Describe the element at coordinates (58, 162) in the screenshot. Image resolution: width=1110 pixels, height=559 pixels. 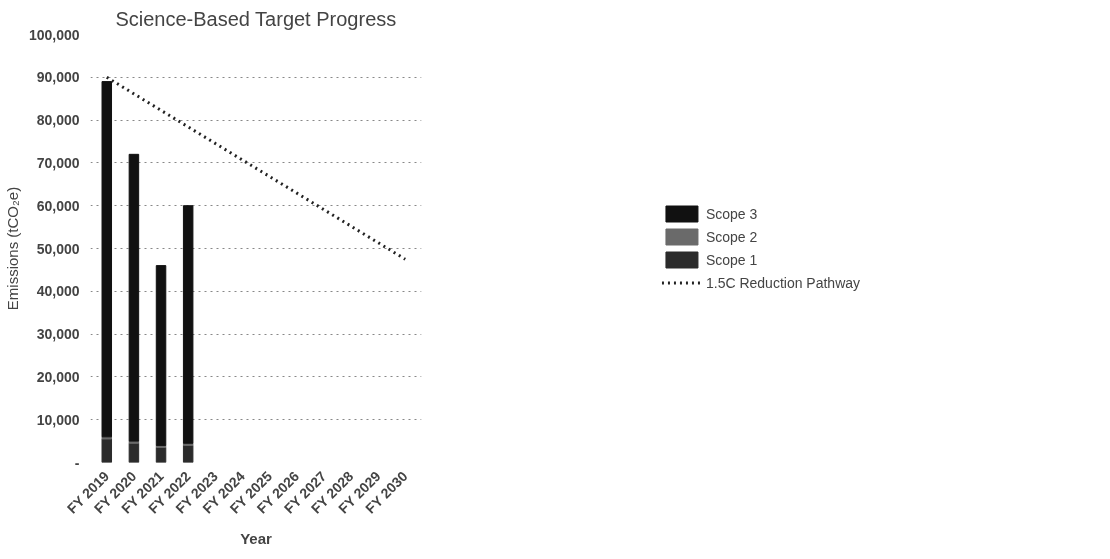
I see `y-tick-label: 70,000` at that location.